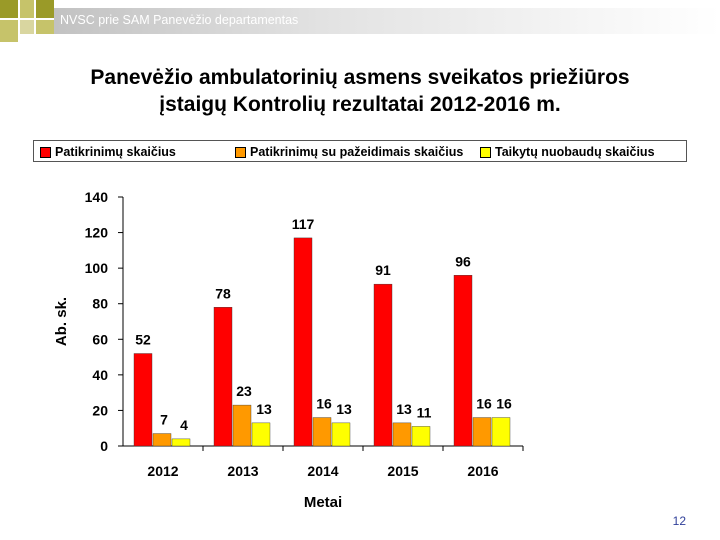  What do you see at coordinates (104, 446) in the screenshot?
I see `y-tick-label: 0` at bounding box center [104, 446].